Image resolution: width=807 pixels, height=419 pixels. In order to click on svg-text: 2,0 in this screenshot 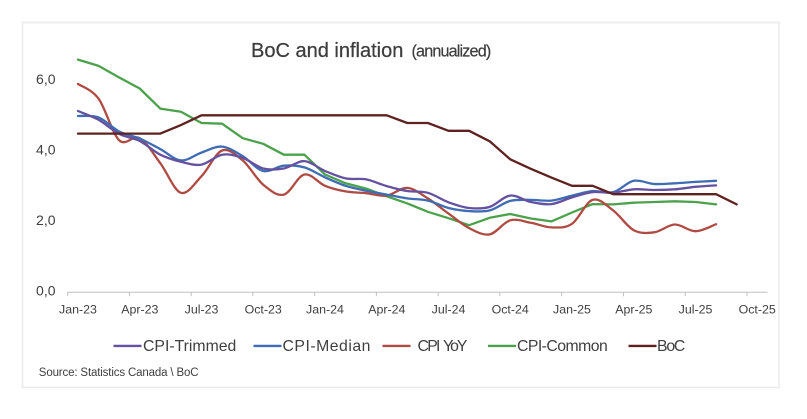, I will do `click(46, 220)`.